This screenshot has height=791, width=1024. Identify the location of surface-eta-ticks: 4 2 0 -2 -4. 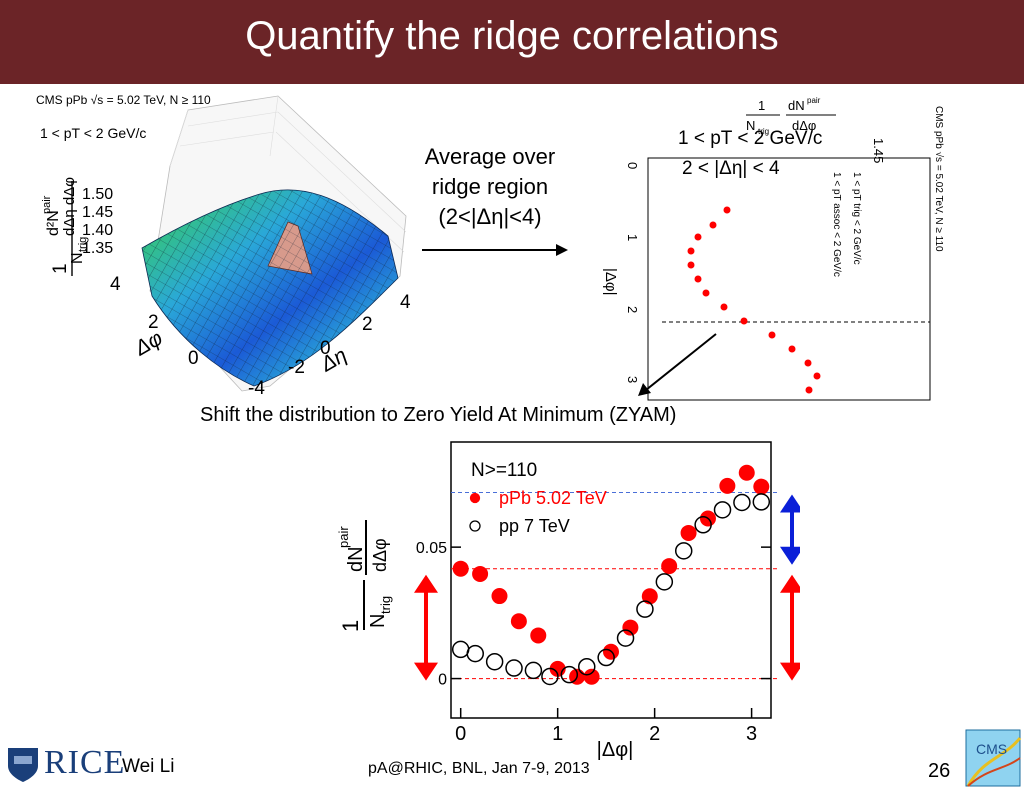
(329, 345).